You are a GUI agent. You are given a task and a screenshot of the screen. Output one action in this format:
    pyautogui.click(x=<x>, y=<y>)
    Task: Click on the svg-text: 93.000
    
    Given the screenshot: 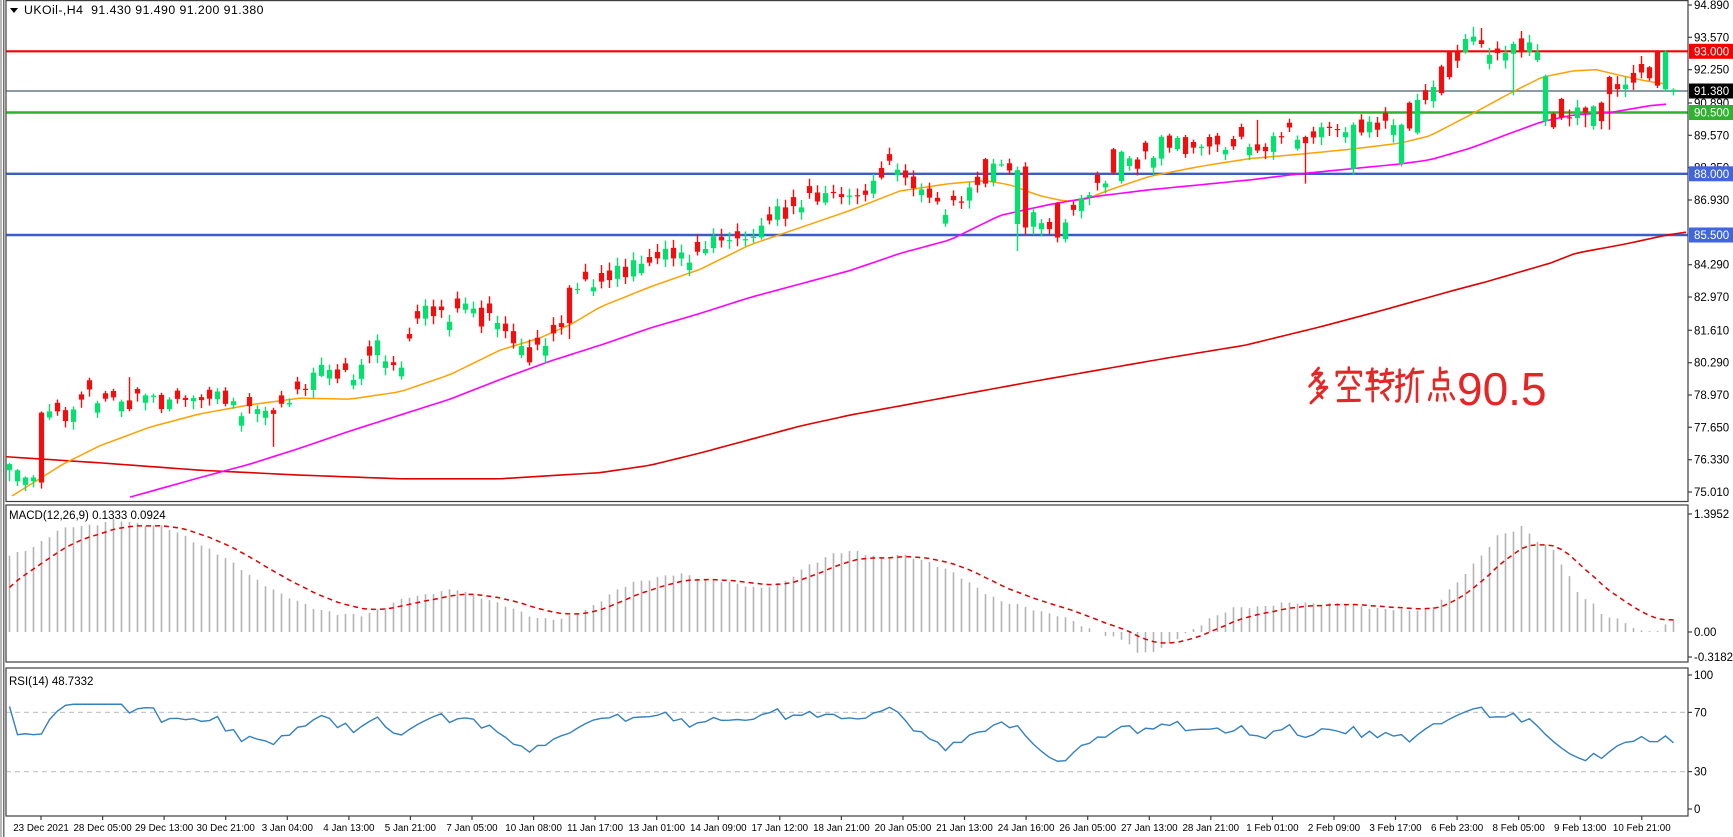 What is the action you would take?
    pyautogui.click(x=1711, y=53)
    